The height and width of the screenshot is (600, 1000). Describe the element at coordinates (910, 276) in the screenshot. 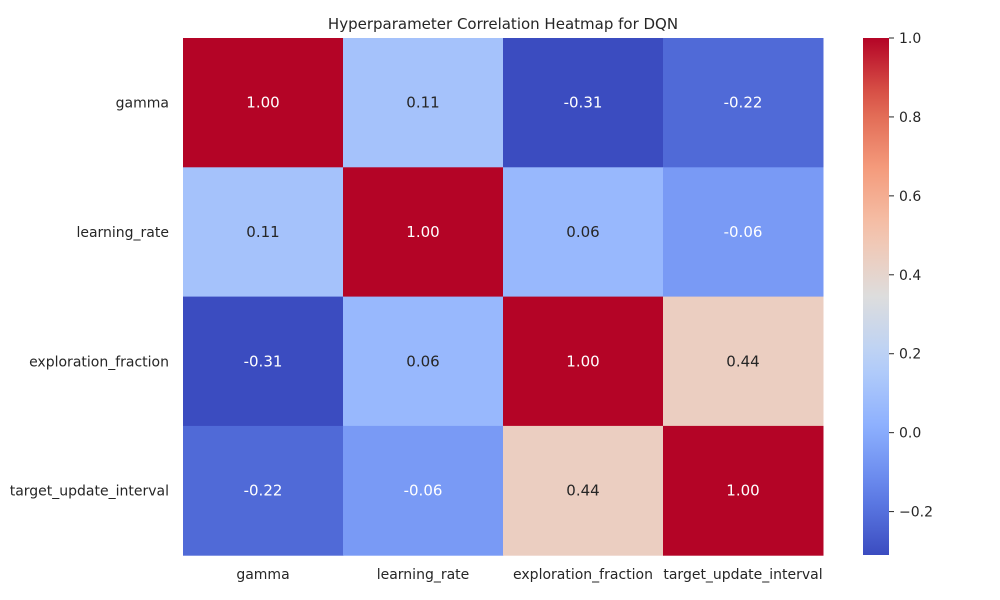

I see `colorbar-tick-label: 0.4` at that location.